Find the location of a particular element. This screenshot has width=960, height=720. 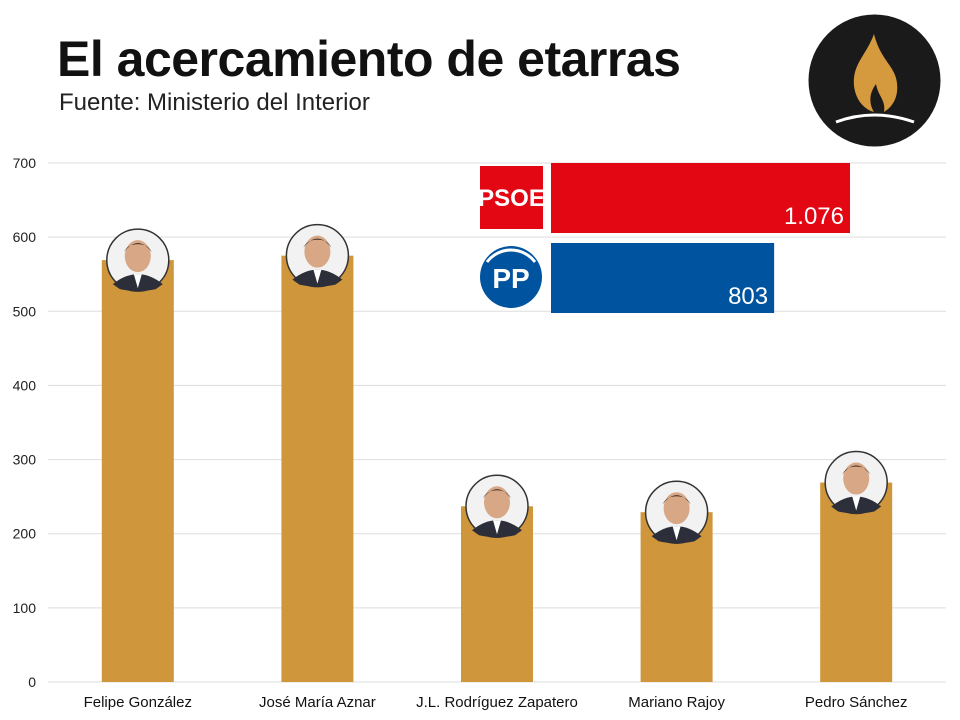

party-value-label: 1.076 is located at coordinates (814, 216).